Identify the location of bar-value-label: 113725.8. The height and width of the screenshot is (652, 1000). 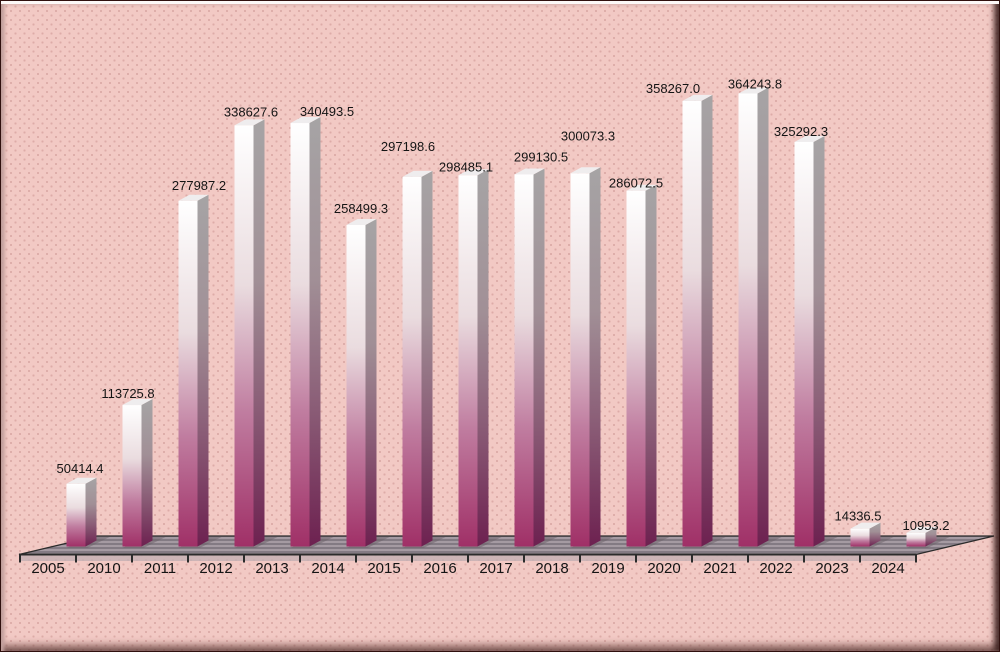
(127, 393).